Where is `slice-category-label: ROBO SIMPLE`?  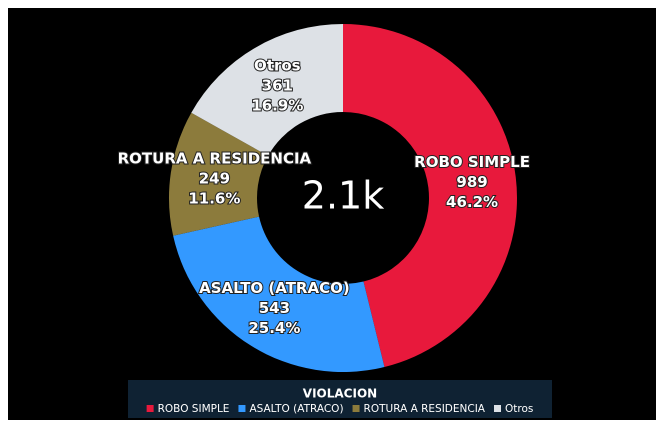 slice-category-label: ROBO SIMPLE is located at coordinates (472, 162).